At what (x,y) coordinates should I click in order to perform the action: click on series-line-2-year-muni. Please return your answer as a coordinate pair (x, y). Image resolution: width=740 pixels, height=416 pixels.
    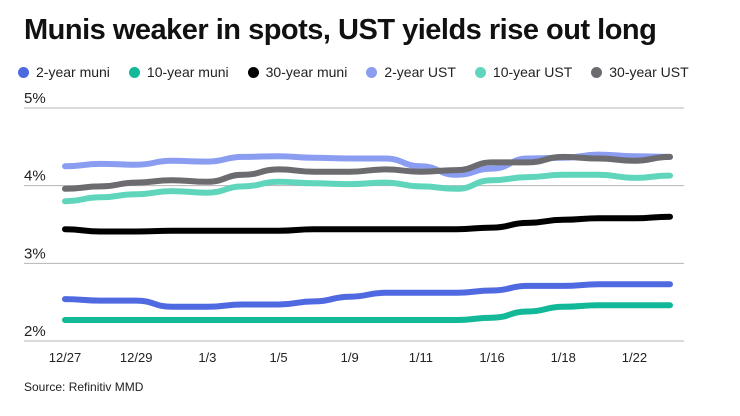
    Looking at the image, I should click on (367, 295).